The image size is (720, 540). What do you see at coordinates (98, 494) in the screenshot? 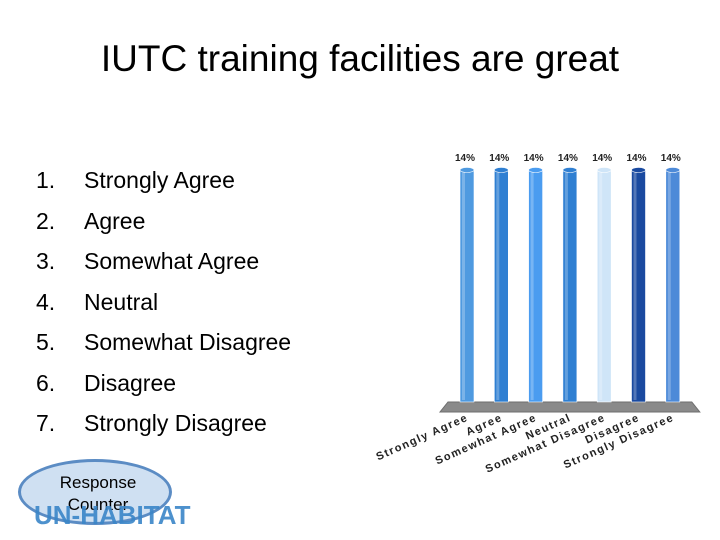
I see `response-counter-text: Response Counter` at bounding box center [98, 494].